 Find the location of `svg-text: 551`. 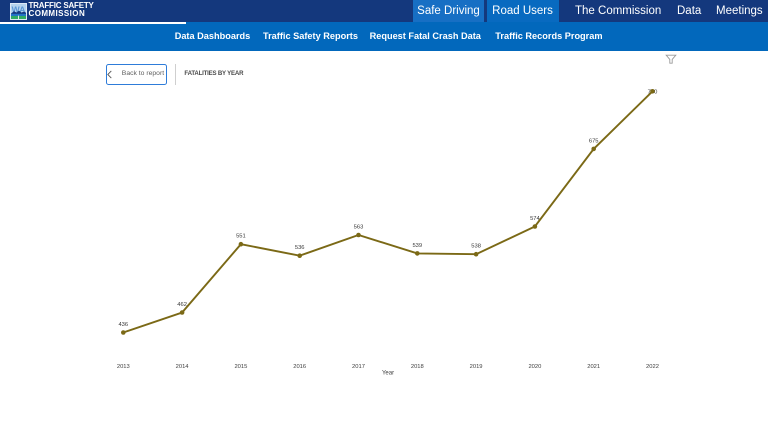

svg-text: 551 is located at coordinates (241, 237).